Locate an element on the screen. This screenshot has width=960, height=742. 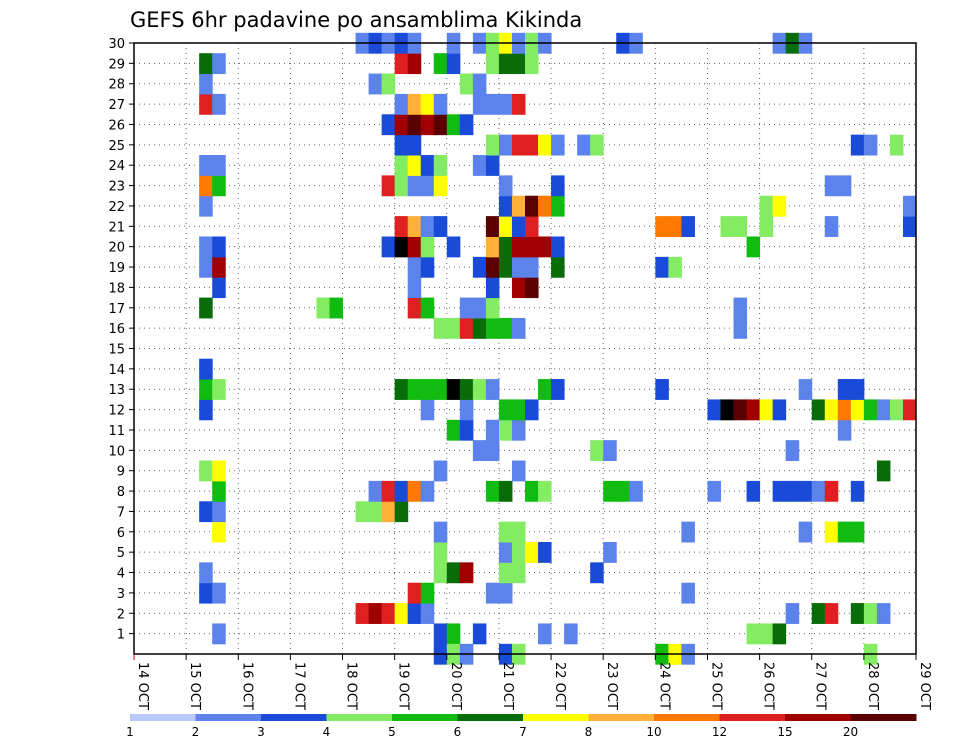
colorbar-label: 20 is located at coordinates (850, 732).